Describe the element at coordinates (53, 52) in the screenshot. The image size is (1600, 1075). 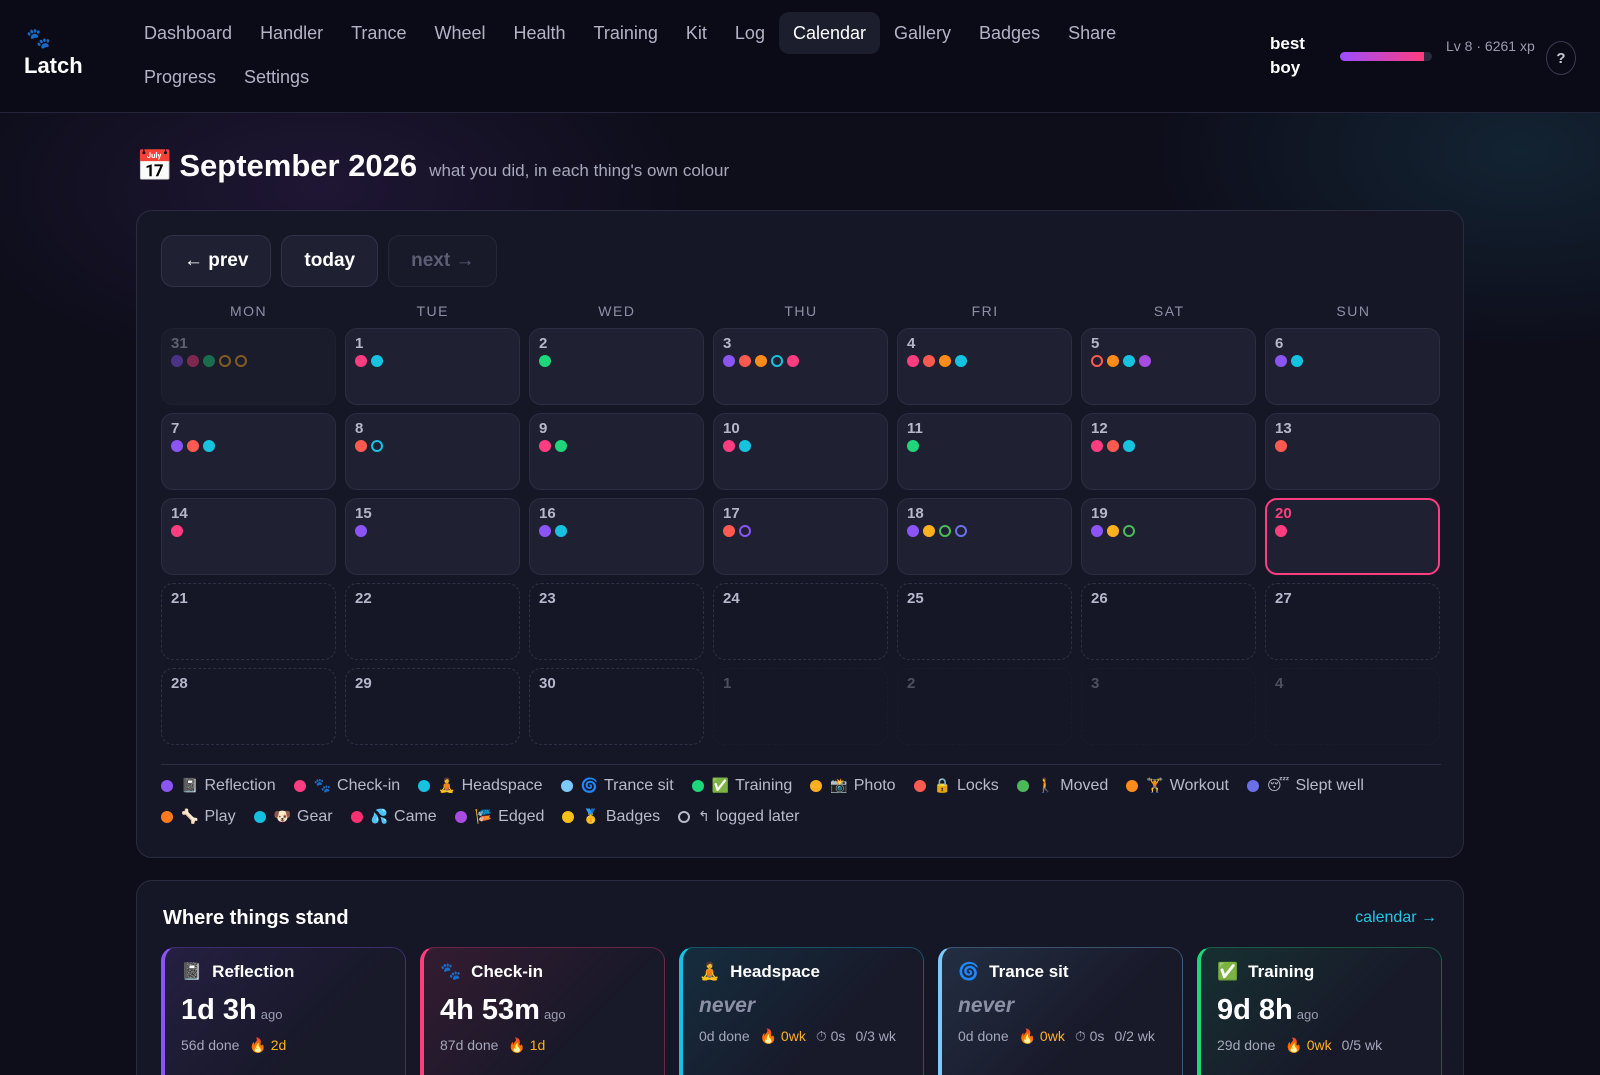
I see `brand: 🐾 Latch` at that location.